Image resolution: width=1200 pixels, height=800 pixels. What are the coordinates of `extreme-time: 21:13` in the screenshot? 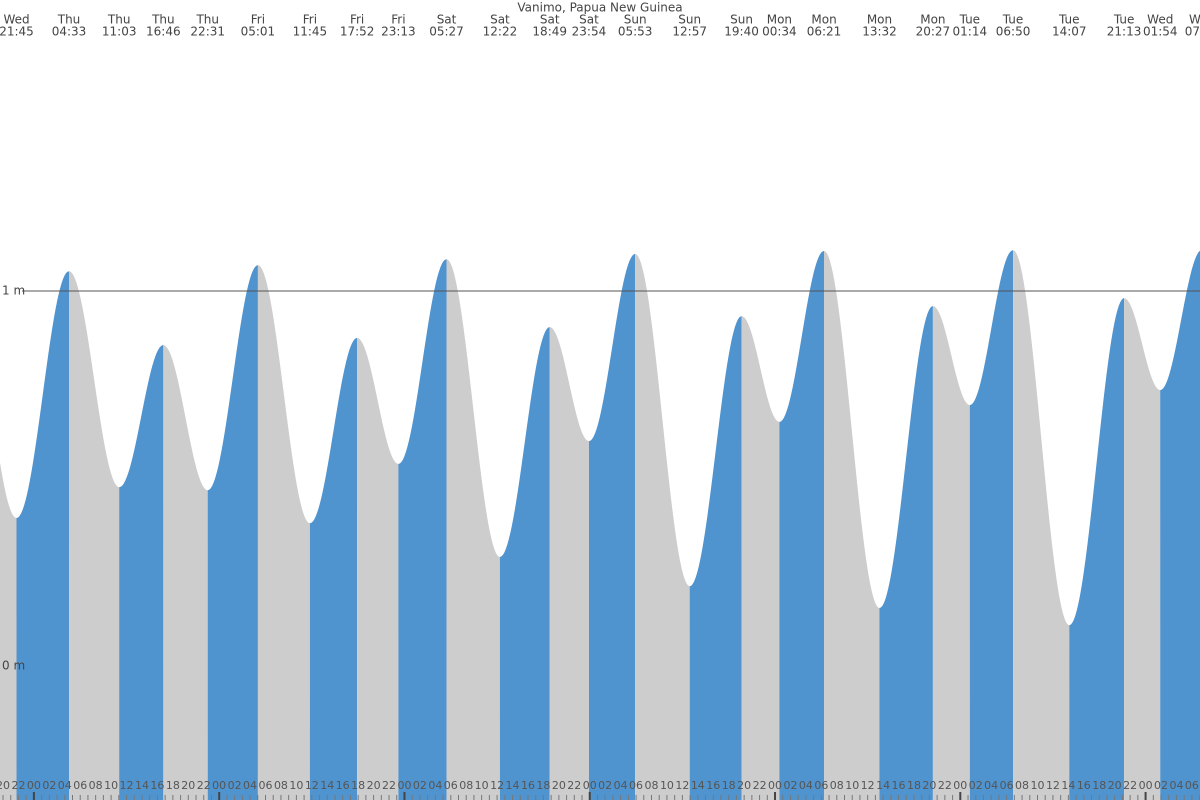 It's located at (1124, 32).